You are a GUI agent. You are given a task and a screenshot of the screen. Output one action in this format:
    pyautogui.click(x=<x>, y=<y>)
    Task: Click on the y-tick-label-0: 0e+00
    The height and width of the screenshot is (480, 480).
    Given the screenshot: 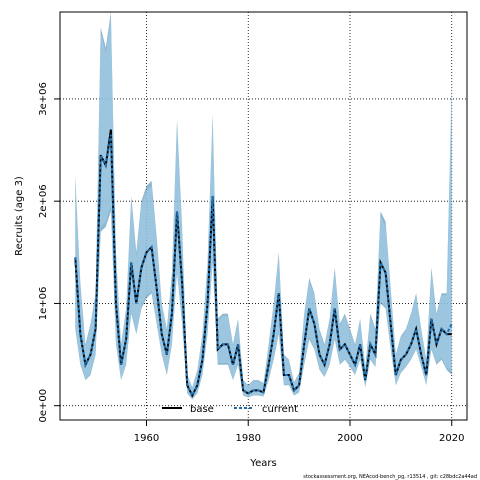 What is the action you would take?
    pyautogui.click(x=43, y=406)
    